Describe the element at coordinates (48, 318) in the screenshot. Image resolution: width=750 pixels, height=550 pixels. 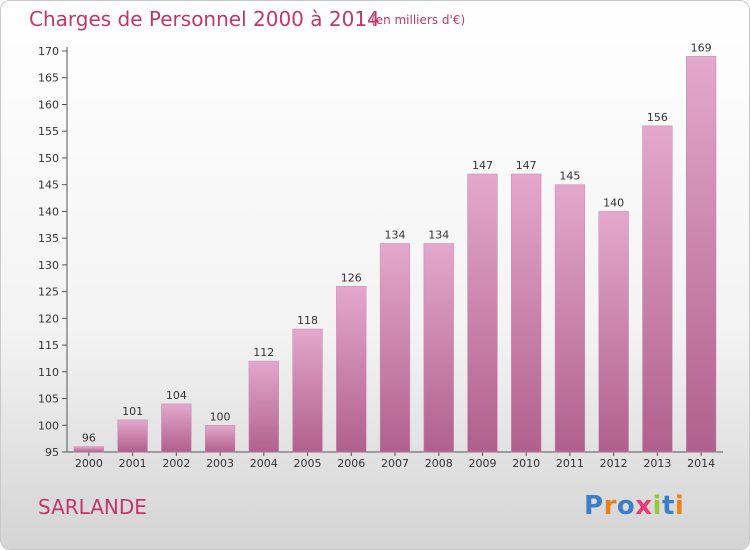
I see `y-tick-label: 120` at that location.